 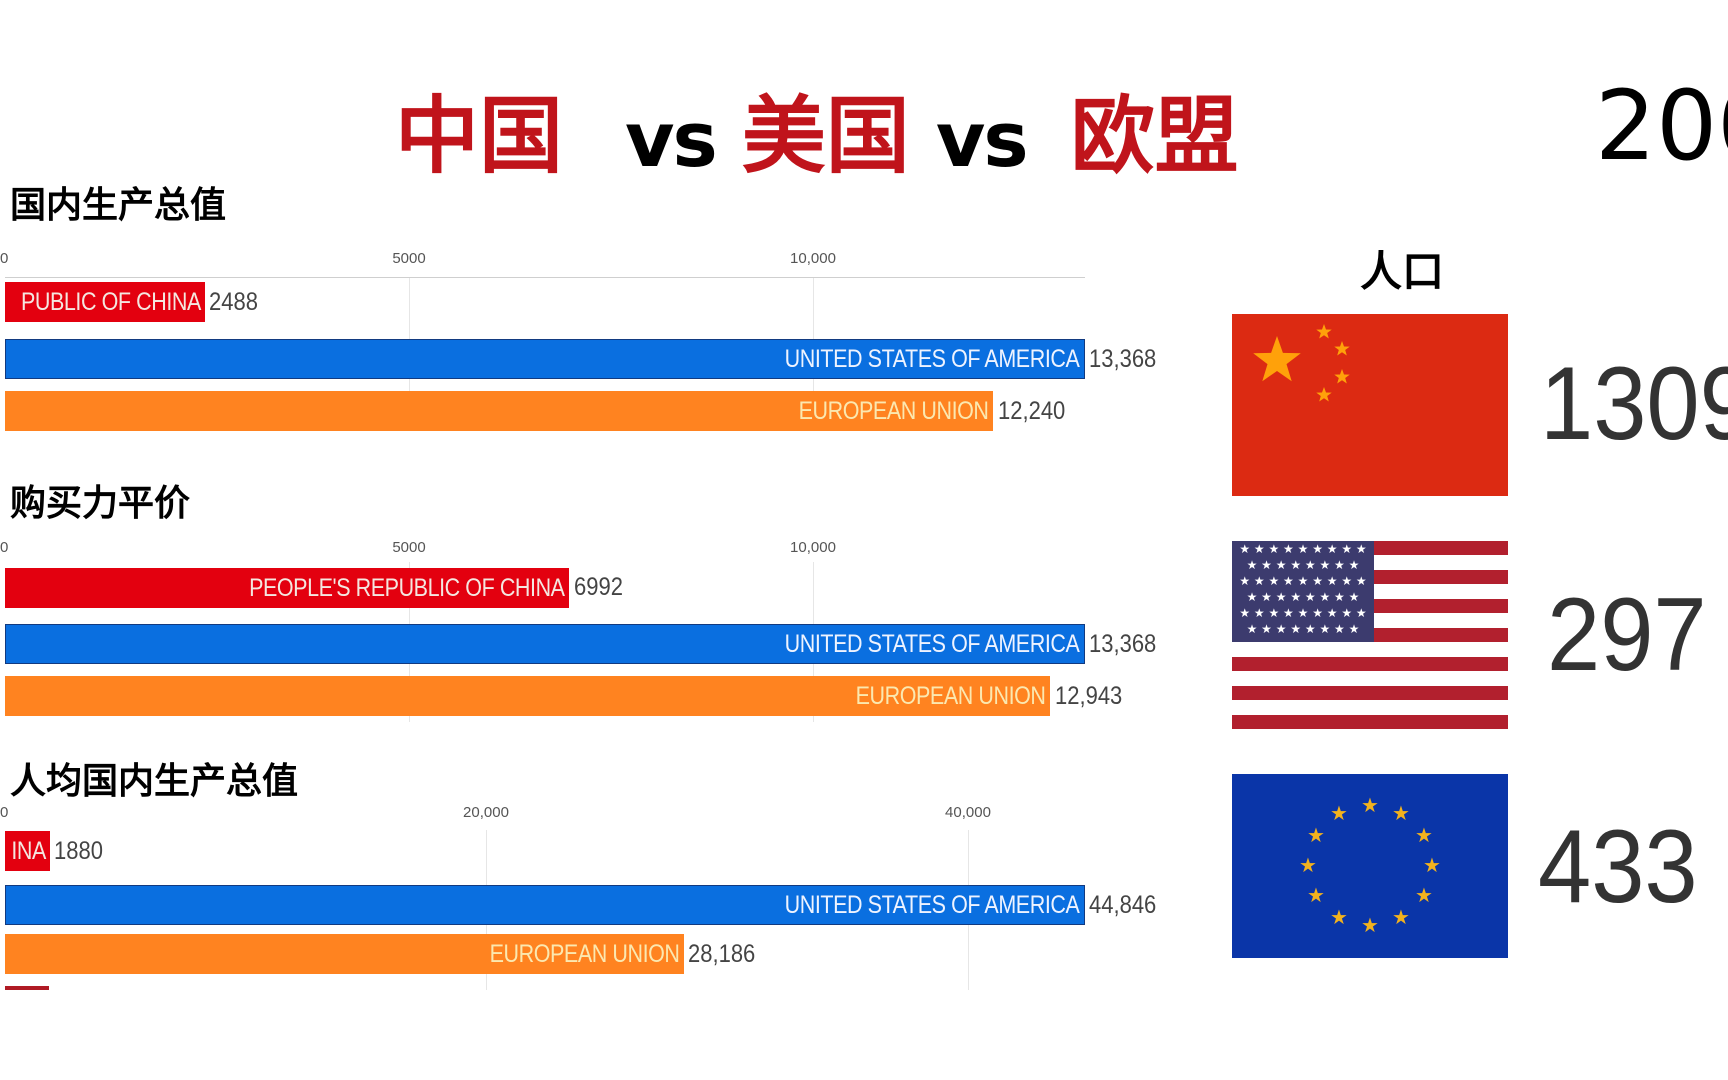 I want to click on bar-label: PUBLIC OF CHINA, so click(x=110, y=301).